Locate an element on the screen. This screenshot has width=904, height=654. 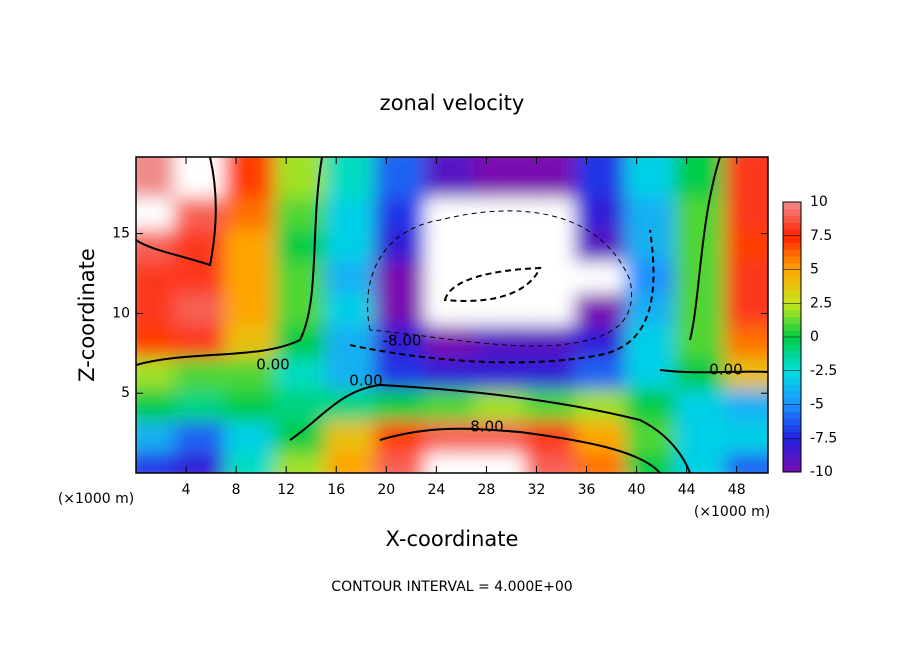
field-cell is located at coordinates (746, 177).